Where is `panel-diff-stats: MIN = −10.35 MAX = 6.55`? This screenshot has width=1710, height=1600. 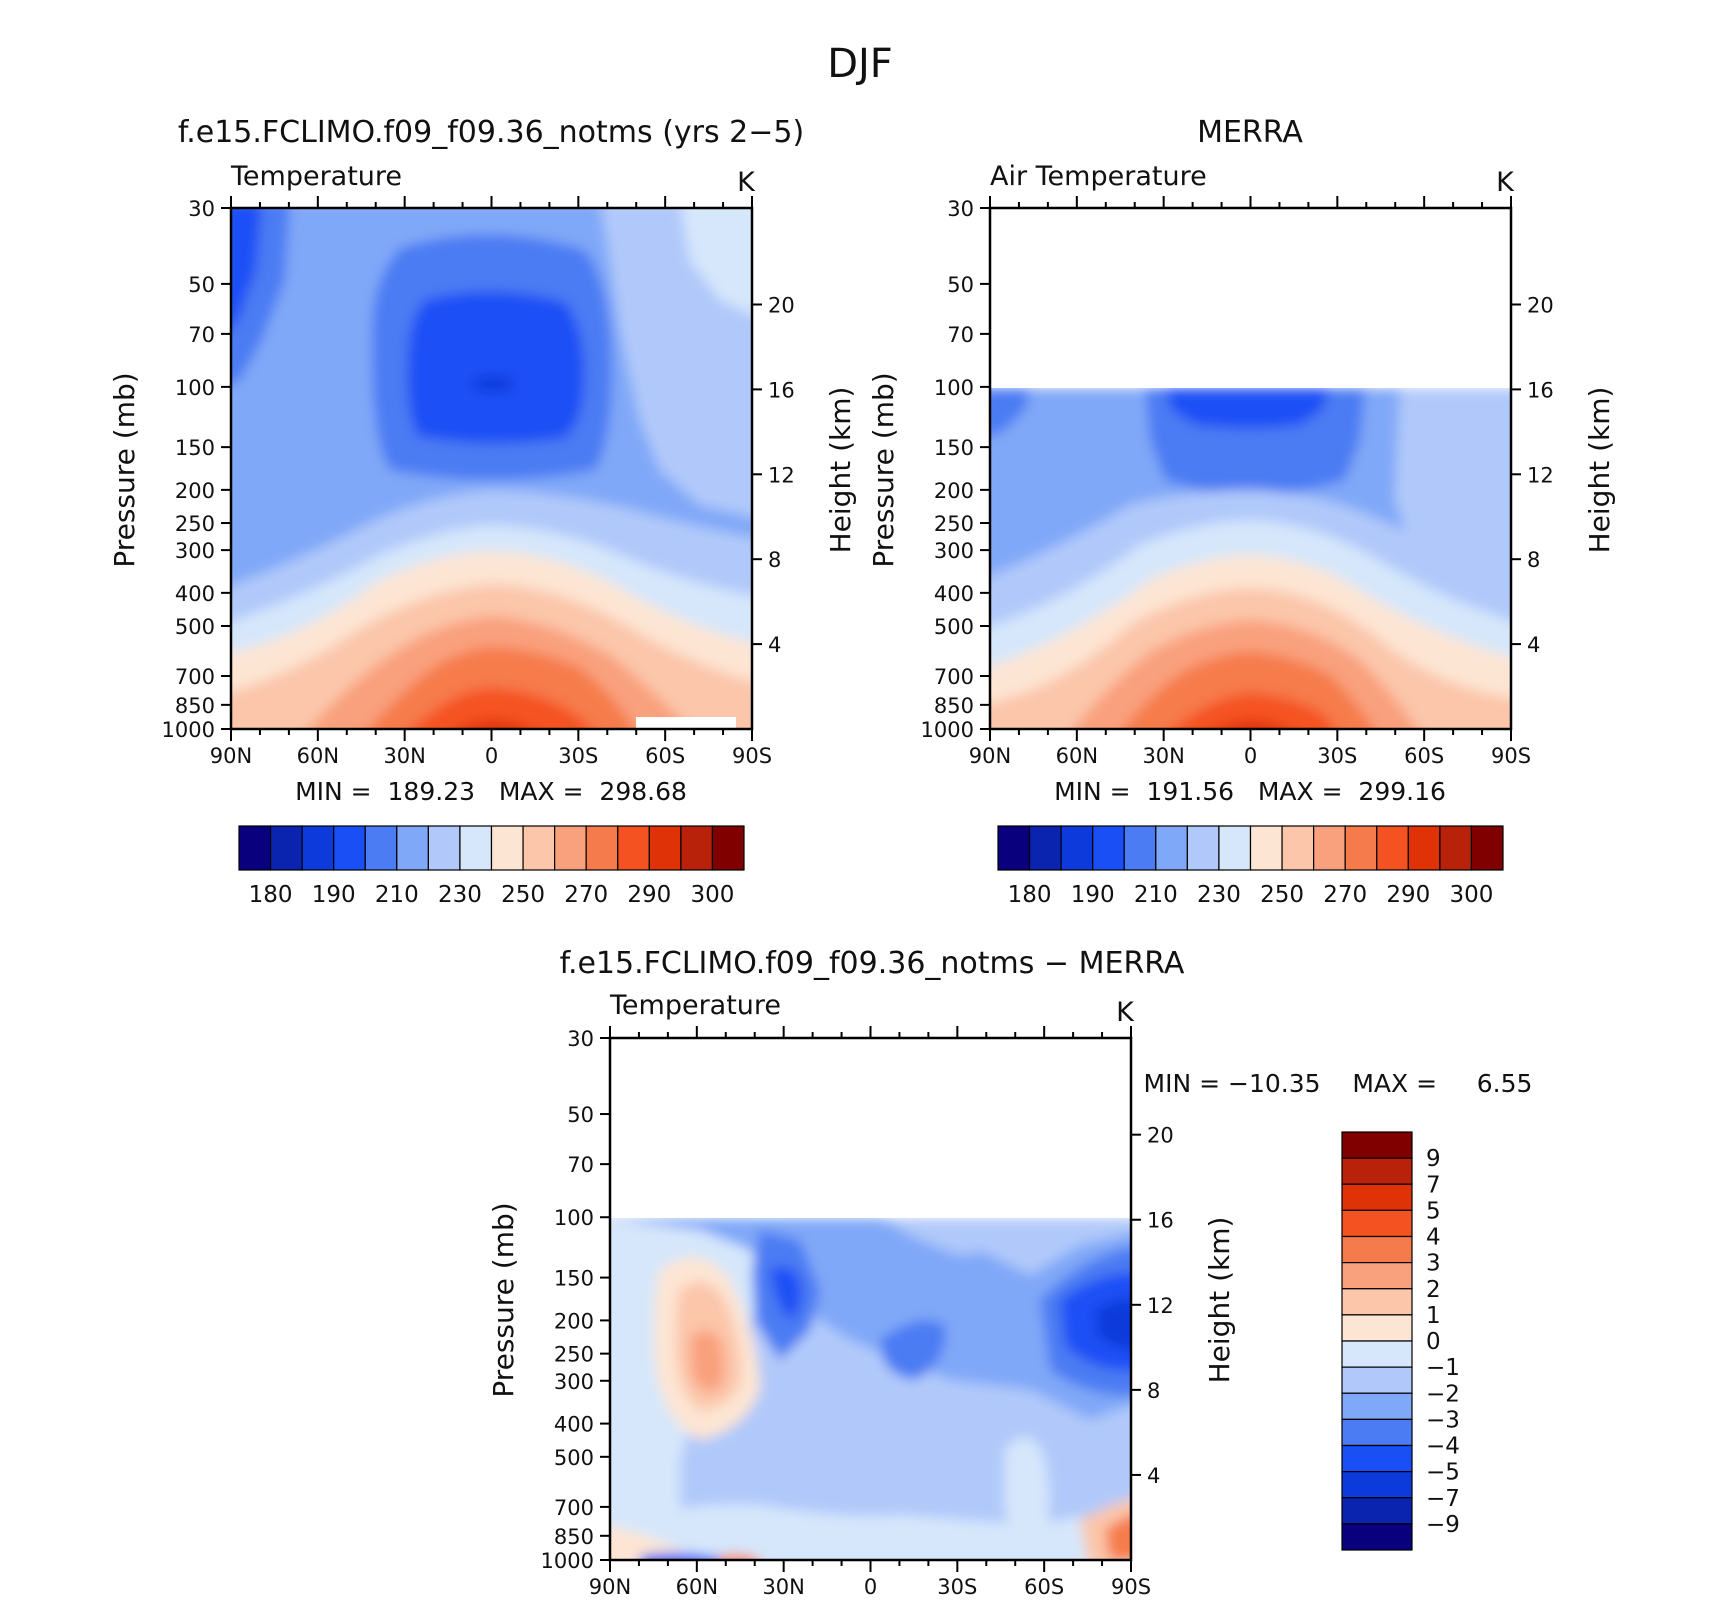 panel-diff-stats: MIN = −10.35 MAX = 6.55 is located at coordinates (1338, 1083).